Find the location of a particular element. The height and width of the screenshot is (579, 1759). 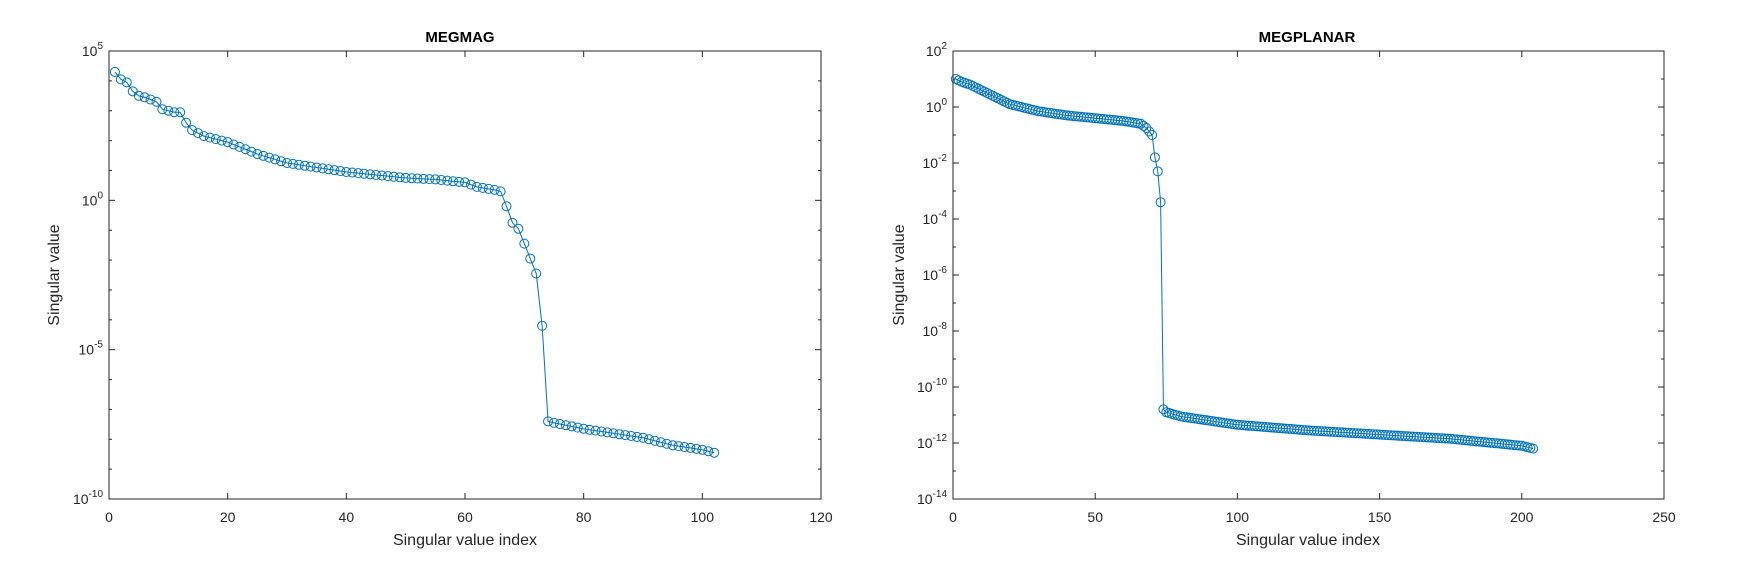

y-tick-label: 10⁻⁵ is located at coordinates (91, 349).